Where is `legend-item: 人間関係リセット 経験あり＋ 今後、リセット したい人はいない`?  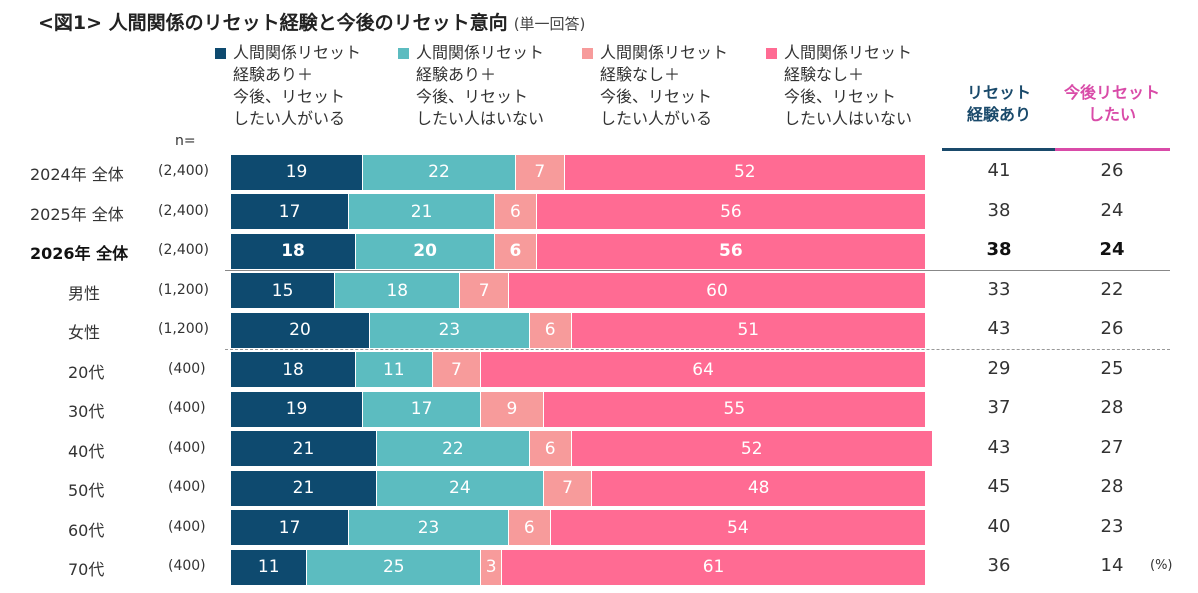 legend-item: 人間関係リセット 経験あり＋ 今後、リセット したい人はいない is located at coordinates (471, 86).